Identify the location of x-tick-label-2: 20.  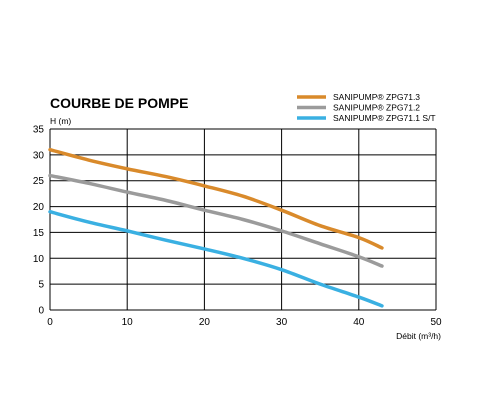
(205, 322).